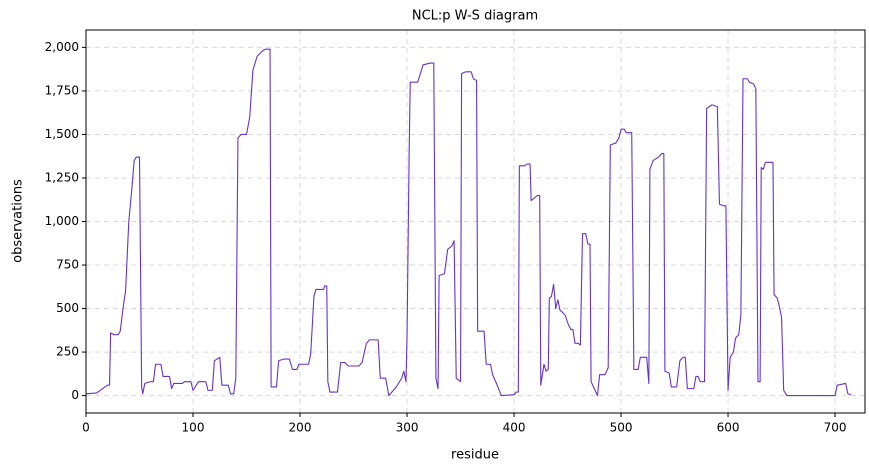 Image resolution: width=869 pixels, height=474 pixels. Describe the element at coordinates (67, 265) in the screenshot. I see `y-tick-label: 750` at that location.